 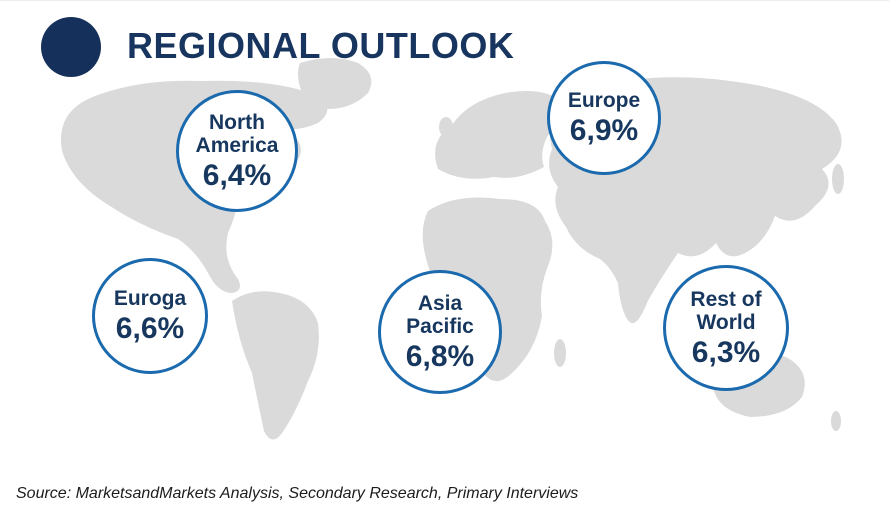 I want to click on map-japan, so click(x=838, y=179).